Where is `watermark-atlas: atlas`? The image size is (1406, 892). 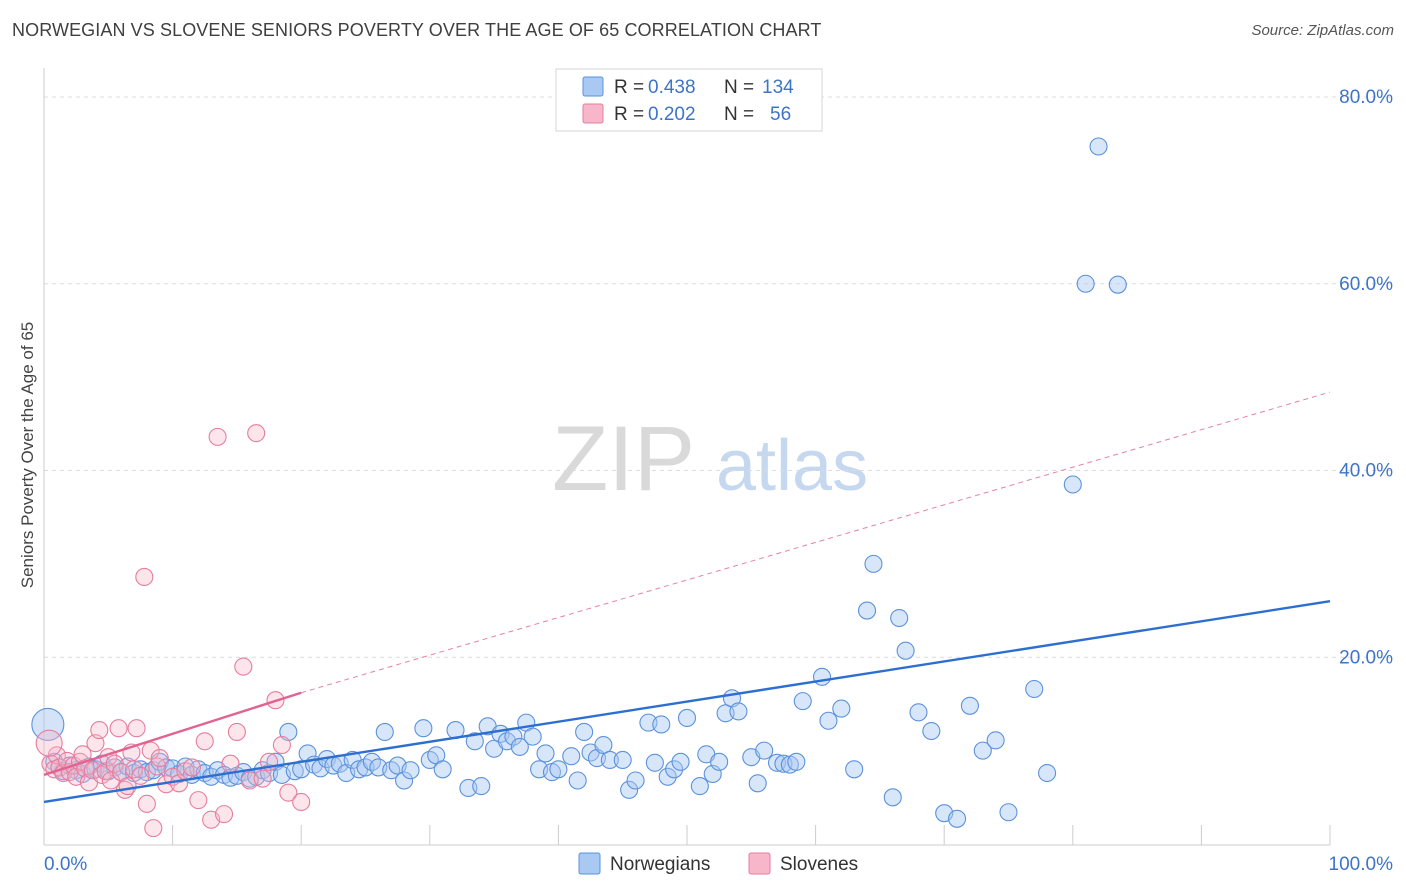 watermark-atlas: atlas is located at coordinates (792, 466).